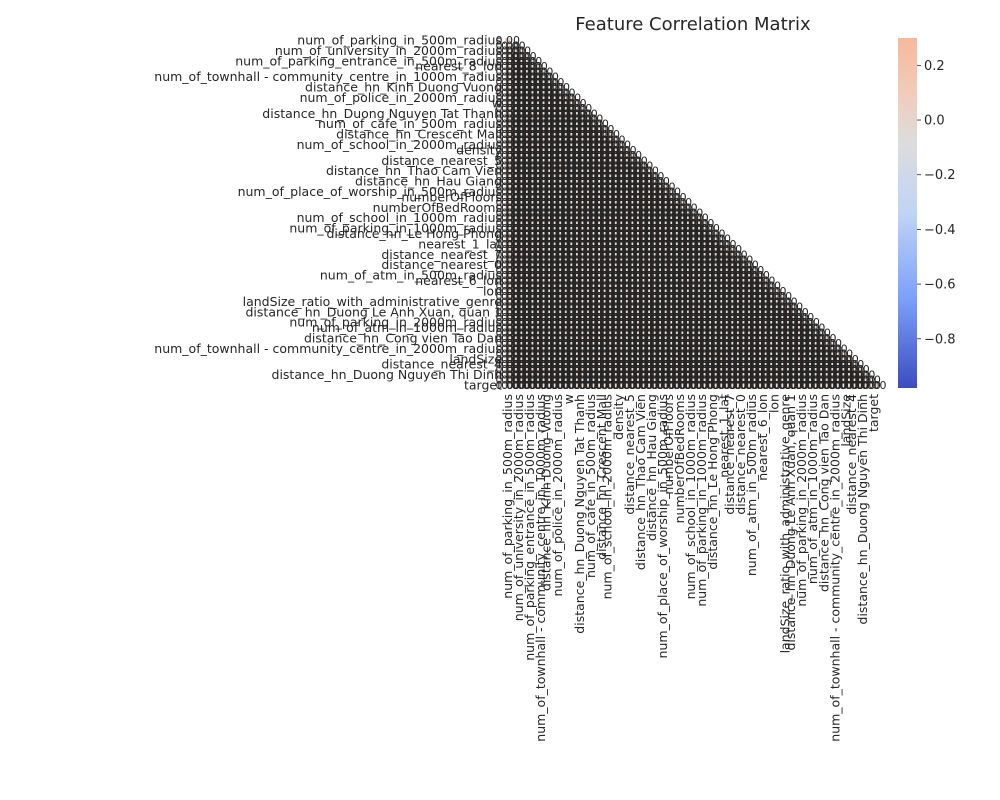 The width and height of the screenshot is (1000, 800). I want to click on colorbar-tick-label: 0.0, so click(934, 121).